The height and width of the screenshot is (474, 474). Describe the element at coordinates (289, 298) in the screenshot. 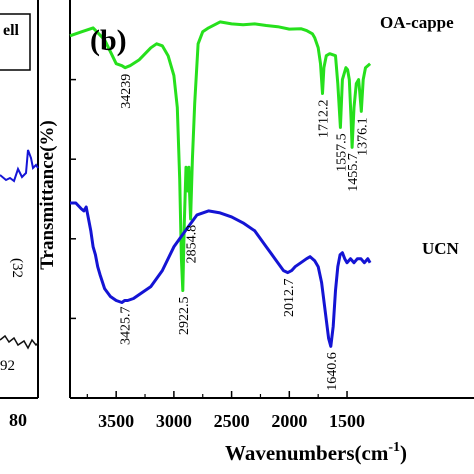

I see `peak-label-8: 2012.7` at that location.